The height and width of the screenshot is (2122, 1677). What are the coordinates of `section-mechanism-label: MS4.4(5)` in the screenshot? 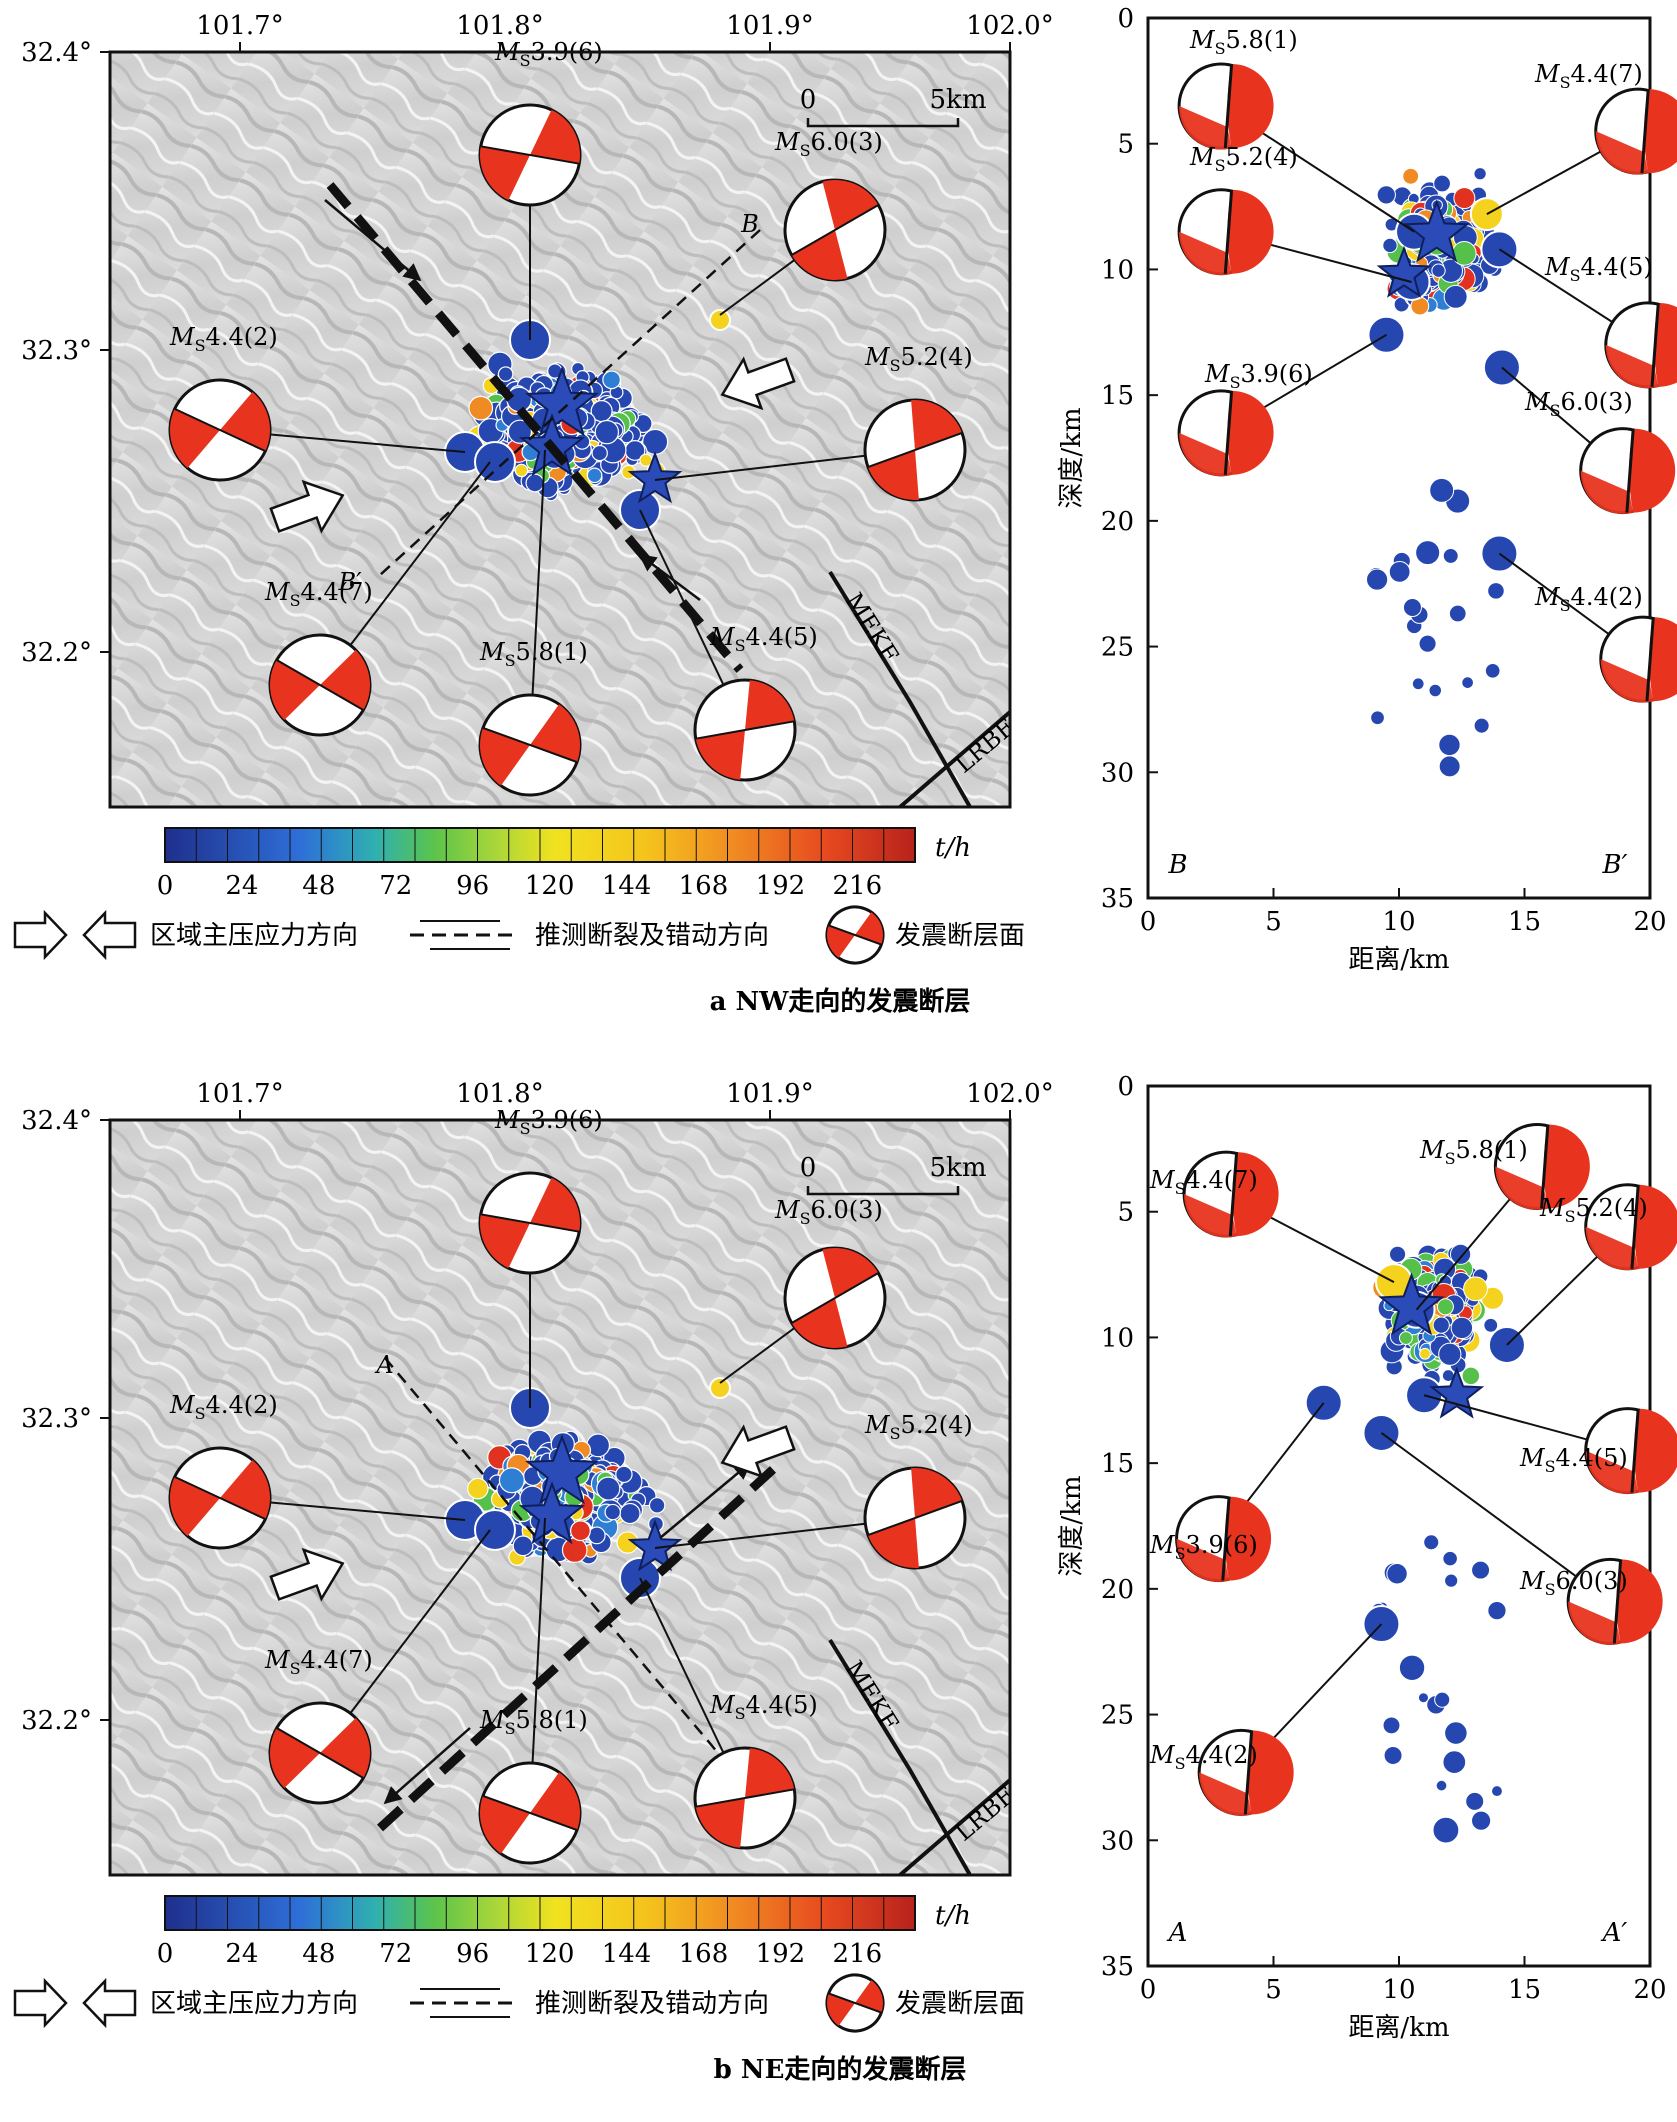 It's located at (1573, 1460).